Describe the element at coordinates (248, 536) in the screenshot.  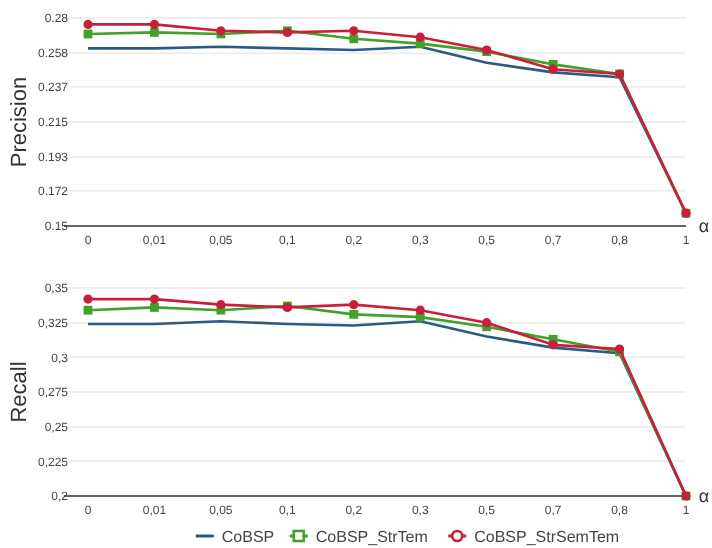
I see `legend-label: CoBSP` at that location.